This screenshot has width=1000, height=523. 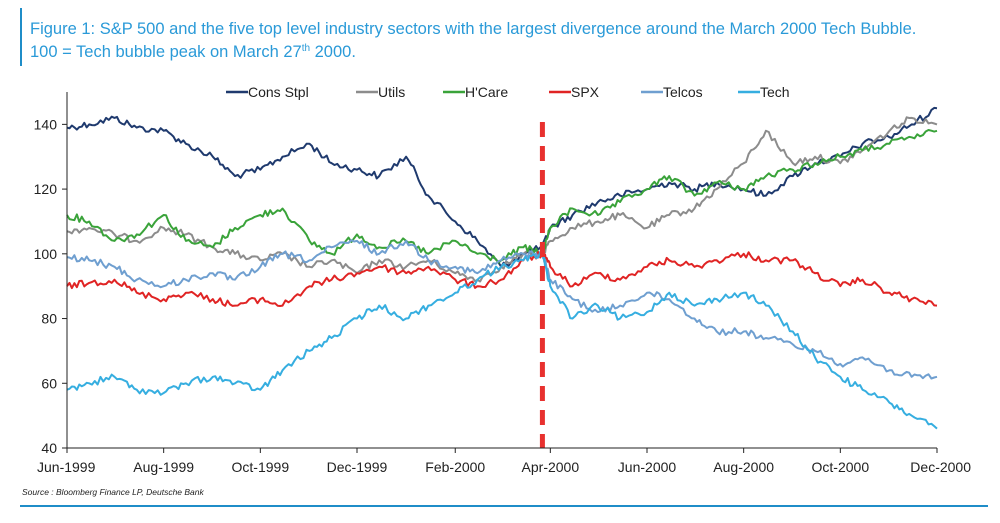 What do you see at coordinates (551, 467) in the screenshot?
I see `x-tick-label: Apr-2000` at bounding box center [551, 467].